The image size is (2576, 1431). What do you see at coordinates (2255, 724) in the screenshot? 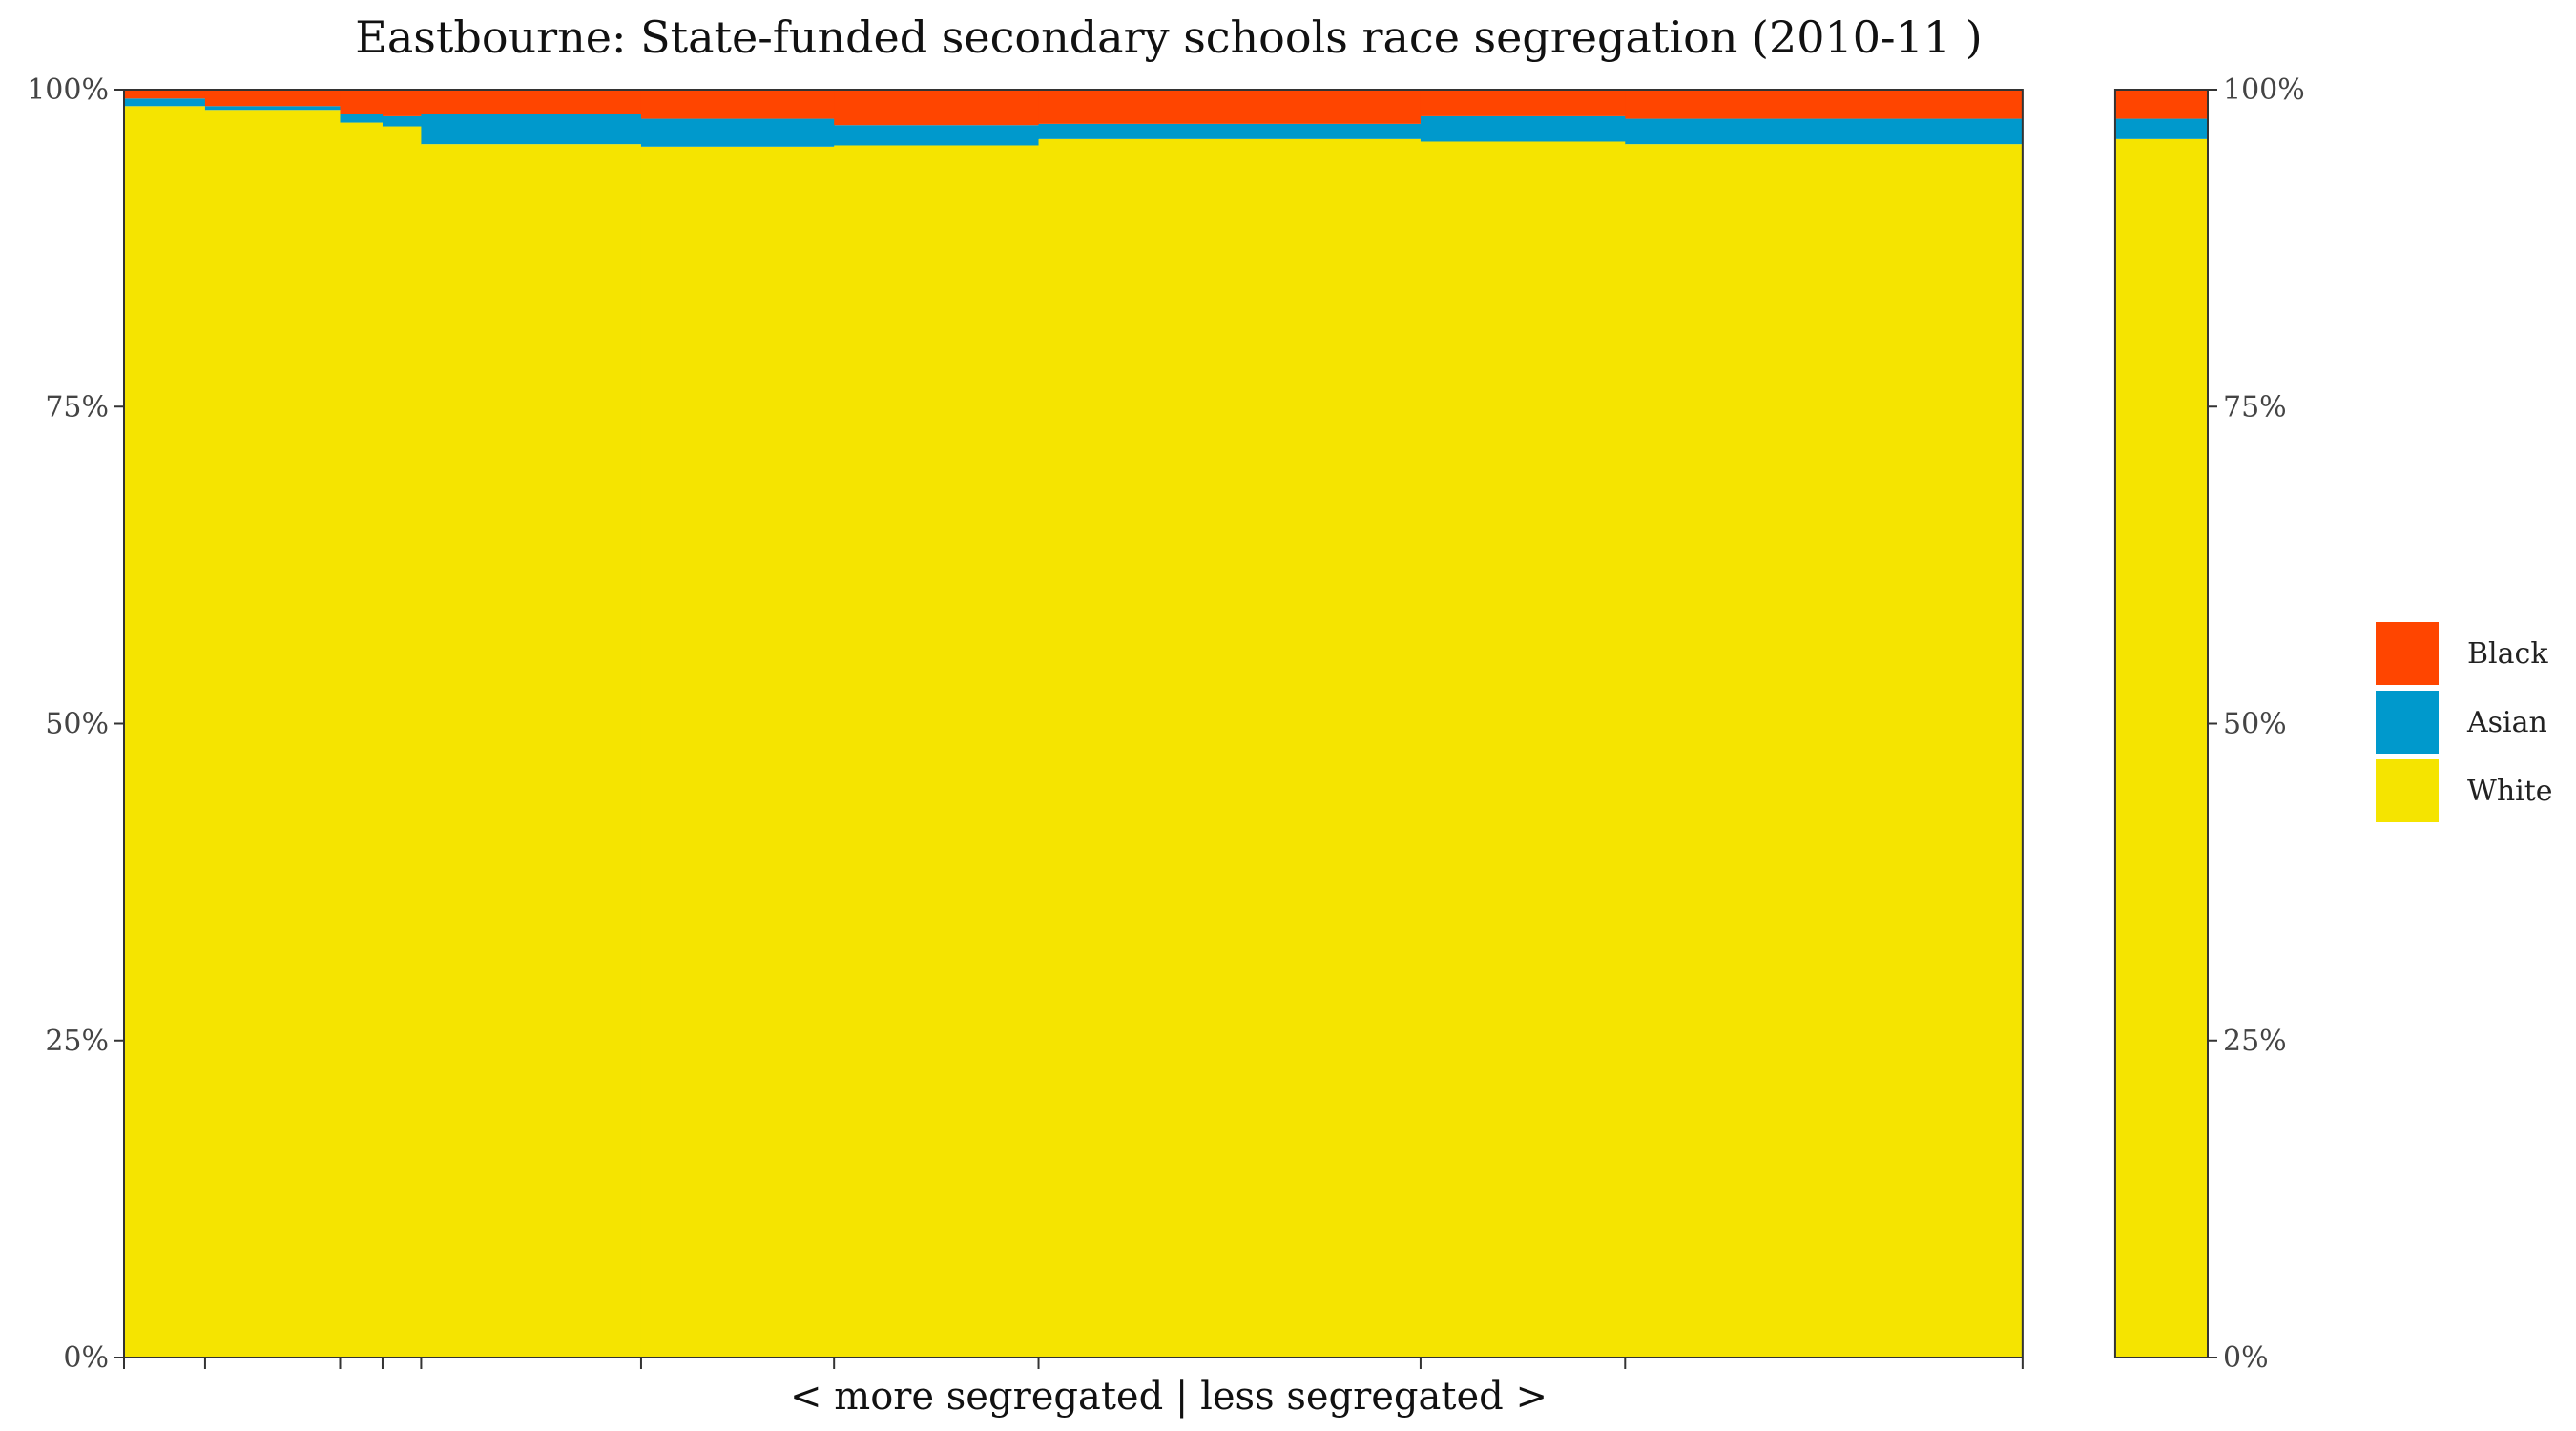
I see `y-tick-label-right: 50%` at bounding box center [2255, 724].